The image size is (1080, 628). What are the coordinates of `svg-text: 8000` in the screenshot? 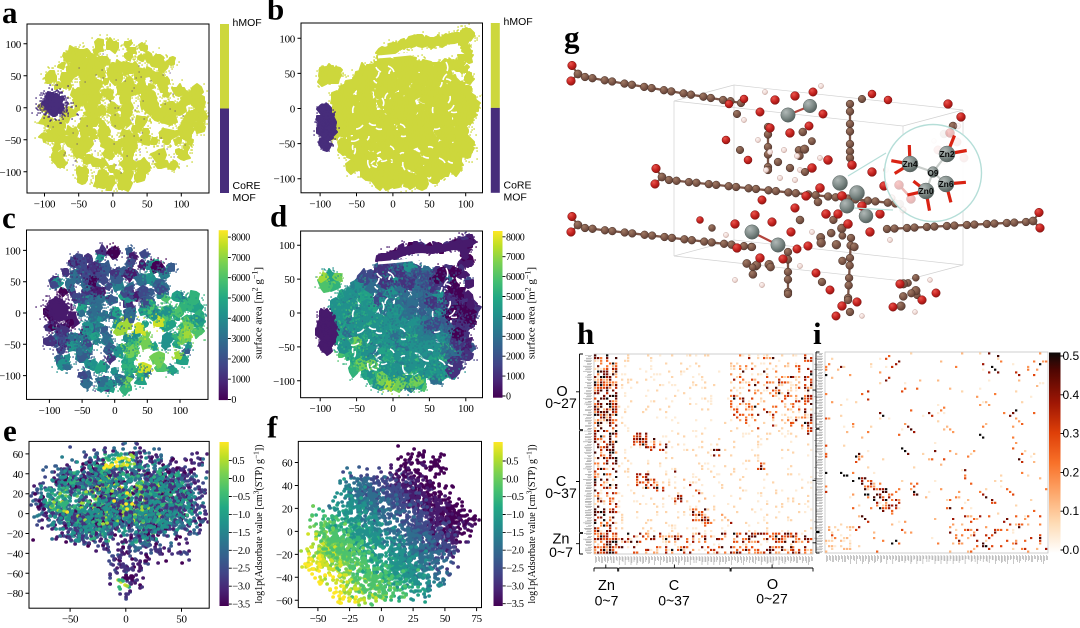 It's located at (515, 237).